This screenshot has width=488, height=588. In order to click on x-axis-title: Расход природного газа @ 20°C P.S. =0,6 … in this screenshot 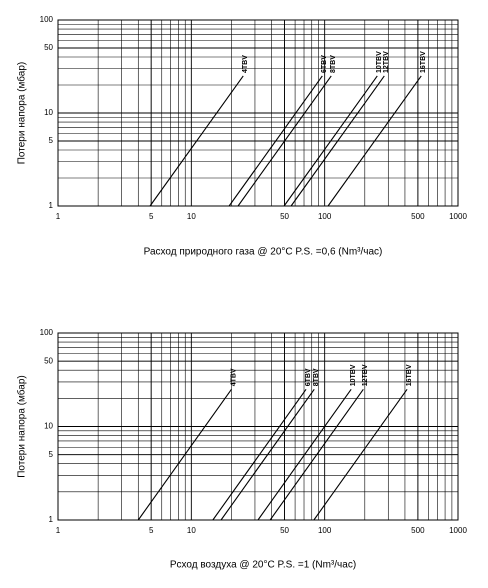, I will do `click(263, 252)`.